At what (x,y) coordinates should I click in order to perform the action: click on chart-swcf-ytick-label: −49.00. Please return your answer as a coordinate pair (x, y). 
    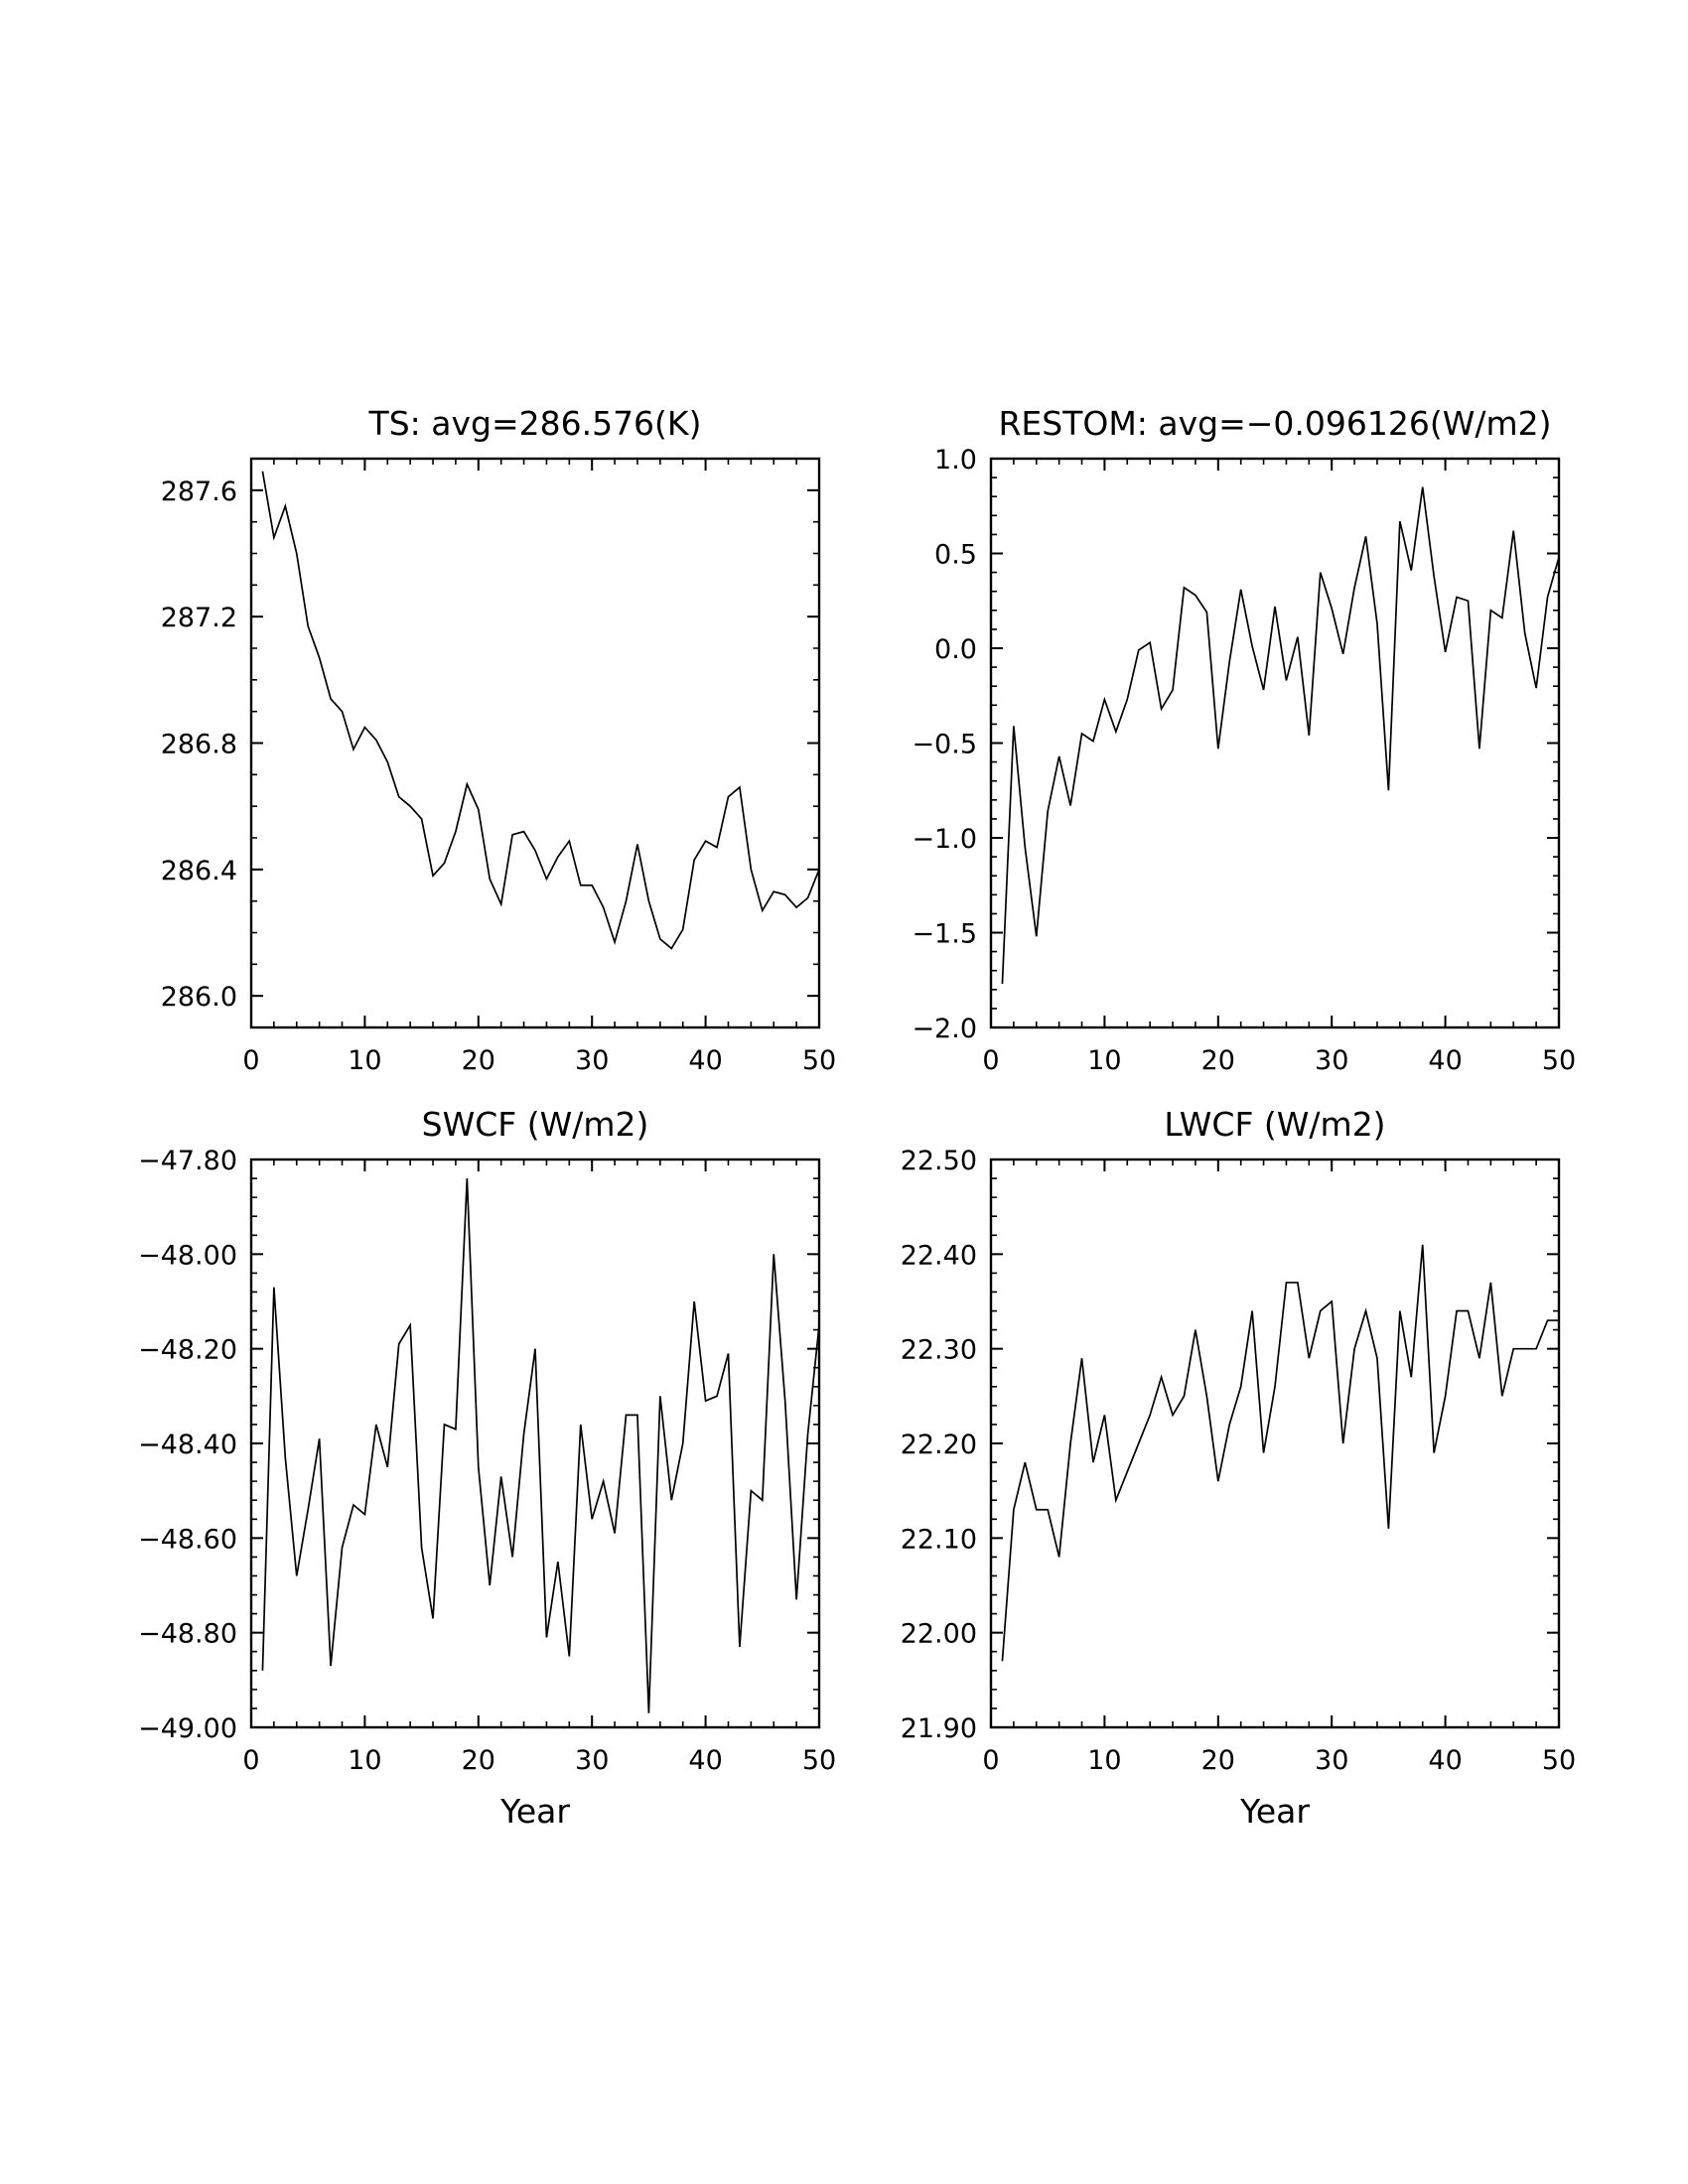
    Looking at the image, I should click on (187, 1728).